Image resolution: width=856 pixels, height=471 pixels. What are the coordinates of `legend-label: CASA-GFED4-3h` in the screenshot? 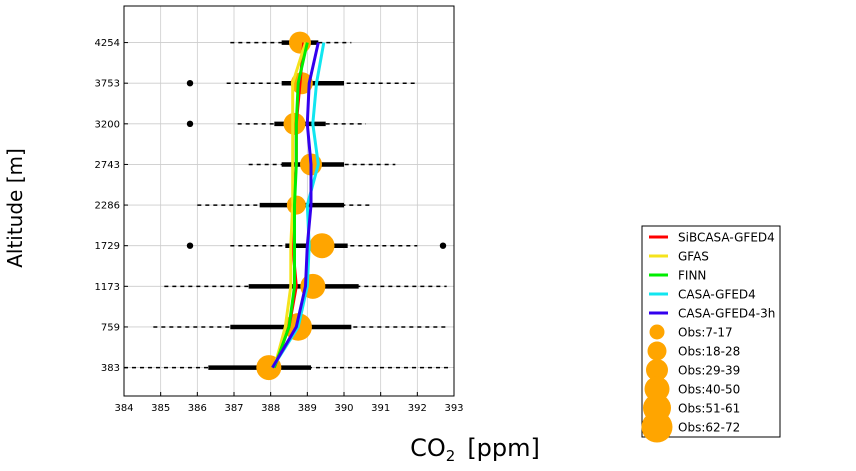 It's located at (726, 314).